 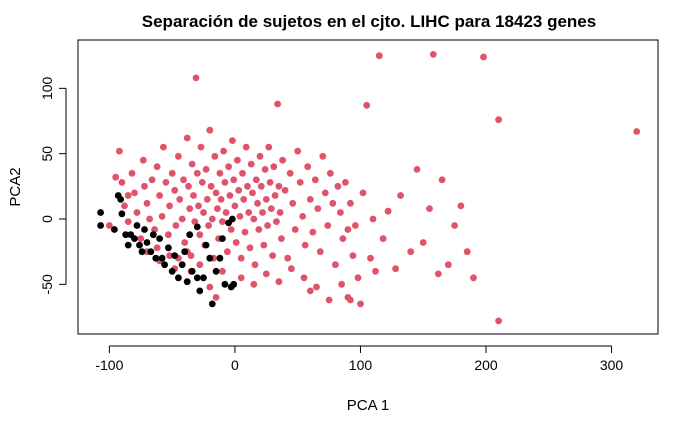 What do you see at coordinates (47, 88) in the screenshot?
I see `y-tick-label: 100` at bounding box center [47, 88].